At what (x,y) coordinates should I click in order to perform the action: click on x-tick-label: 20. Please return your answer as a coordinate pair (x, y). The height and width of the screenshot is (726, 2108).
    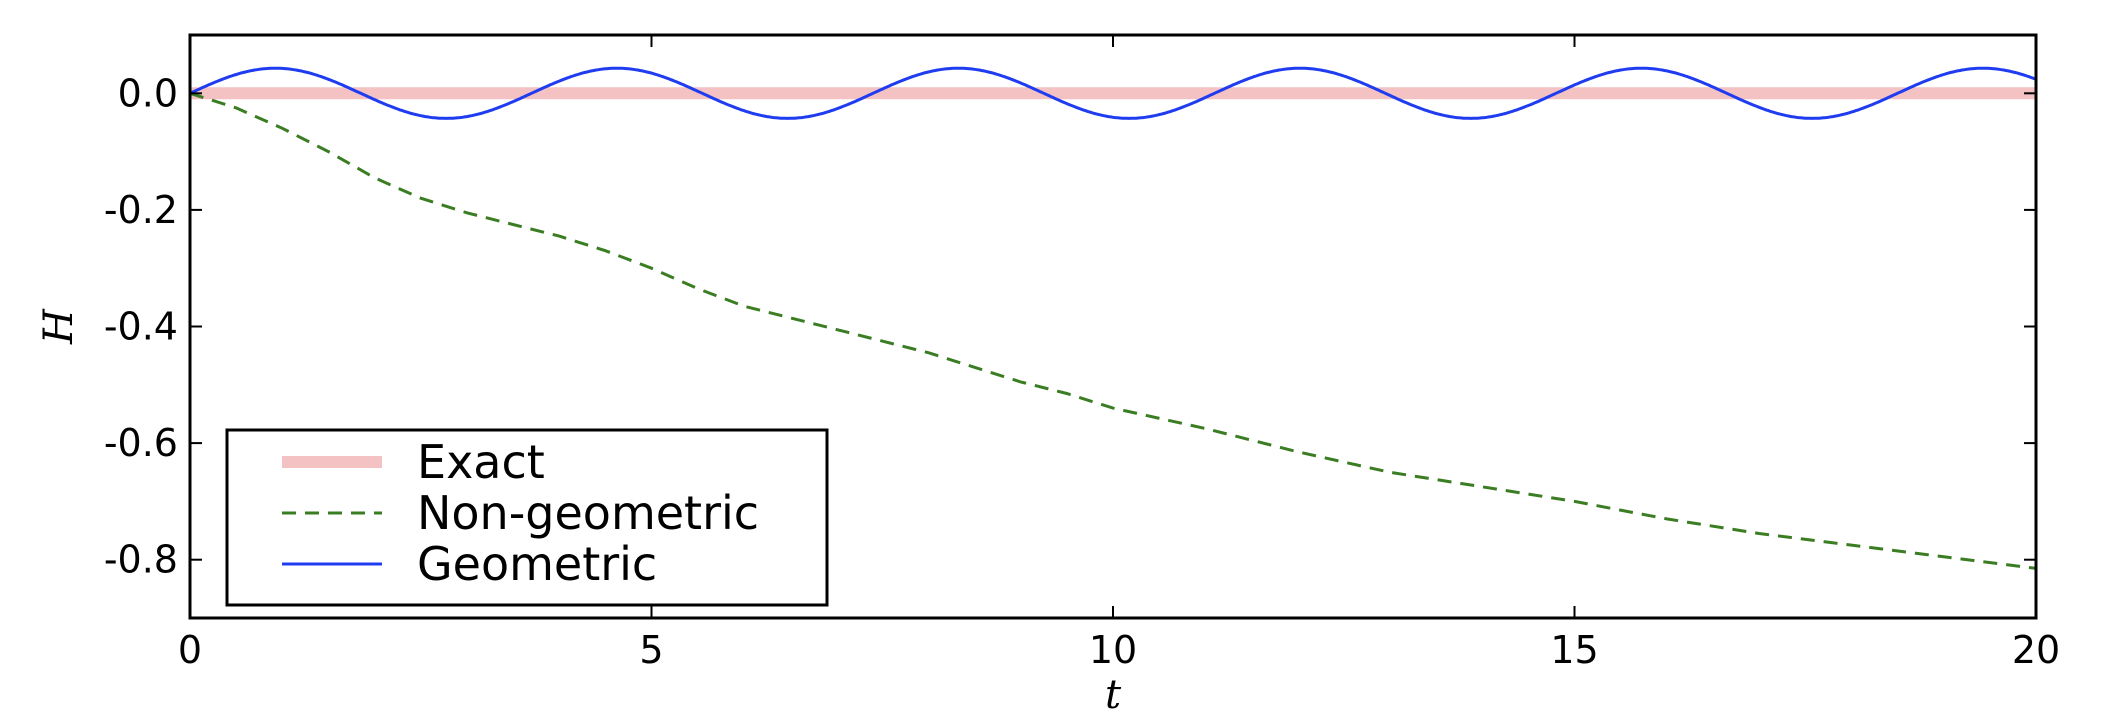
    Looking at the image, I should click on (2036, 650).